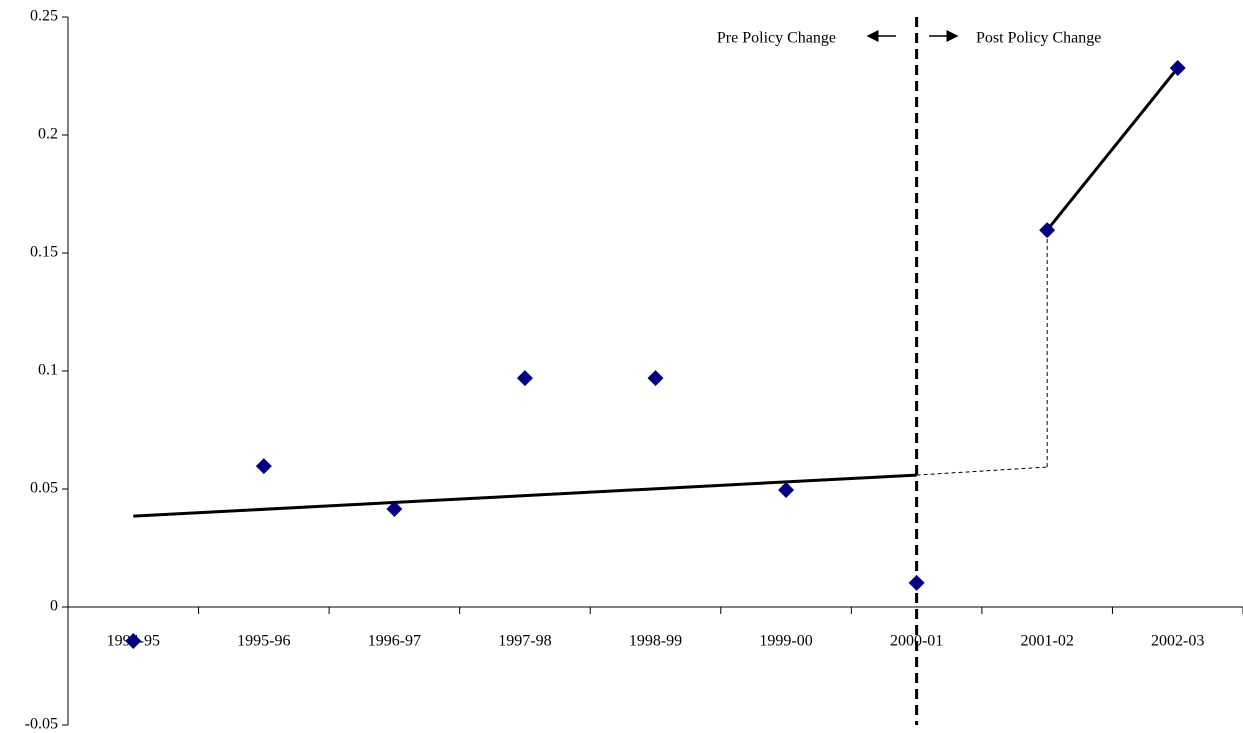  Describe the element at coordinates (44, 252) in the screenshot. I see `y-tick-label: 0.15` at that location.